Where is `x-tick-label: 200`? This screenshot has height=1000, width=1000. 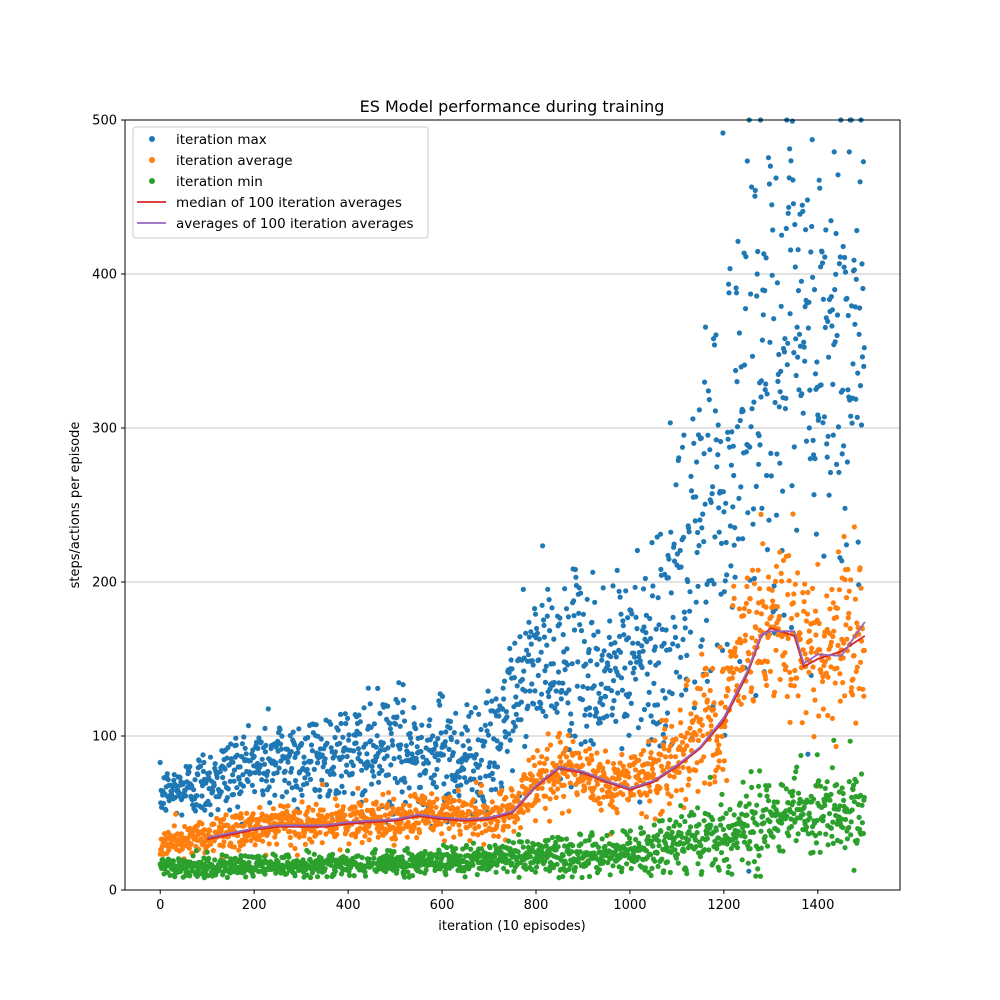
x-tick-label: 200 is located at coordinates (254, 905).